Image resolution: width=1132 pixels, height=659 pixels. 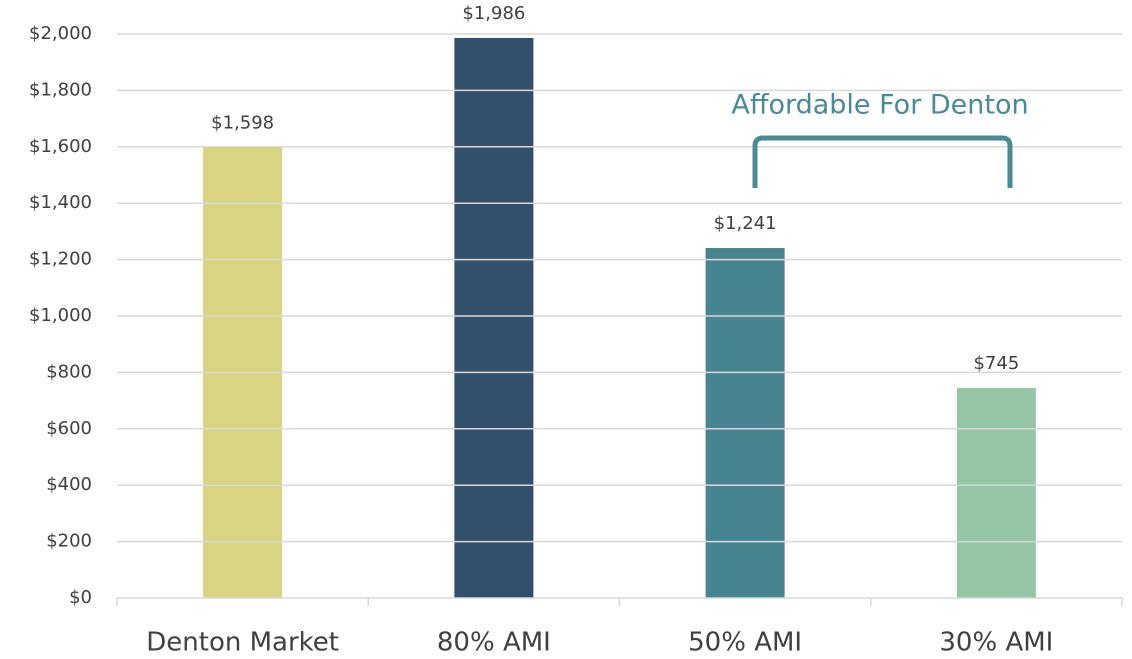 I want to click on y-tick-label: $1,400, so click(x=60, y=202).